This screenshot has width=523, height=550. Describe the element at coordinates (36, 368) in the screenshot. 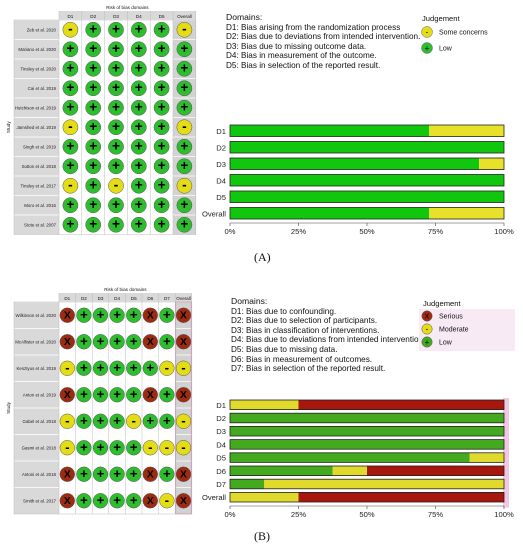

I see `traffic-b-study-name: Kesztyus et al. 2019` at that location.